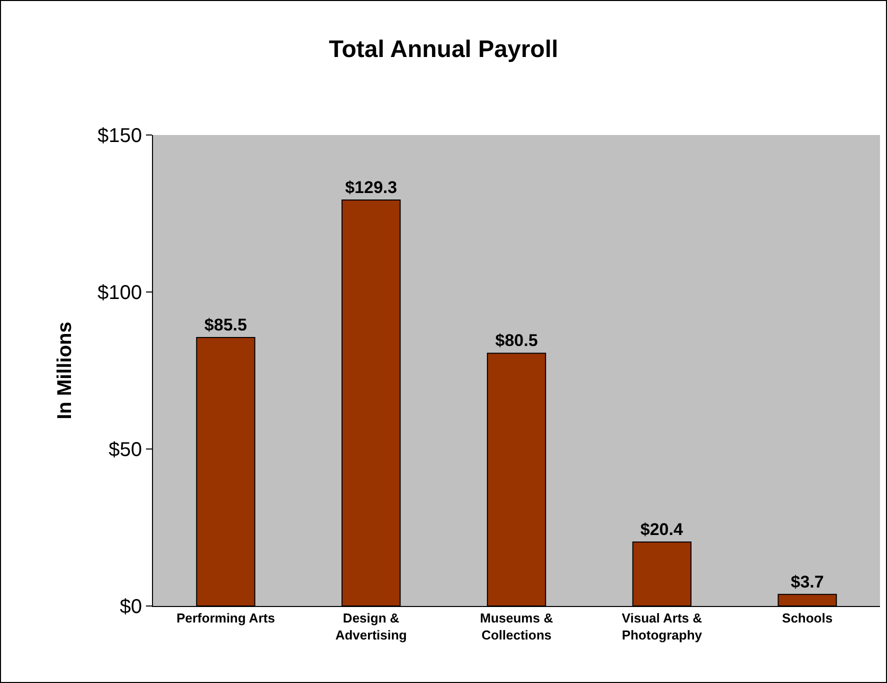 This screenshot has height=683, width=887. Describe the element at coordinates (516, 340) in the screenshot. I see `data-label: $80.5` at that location.